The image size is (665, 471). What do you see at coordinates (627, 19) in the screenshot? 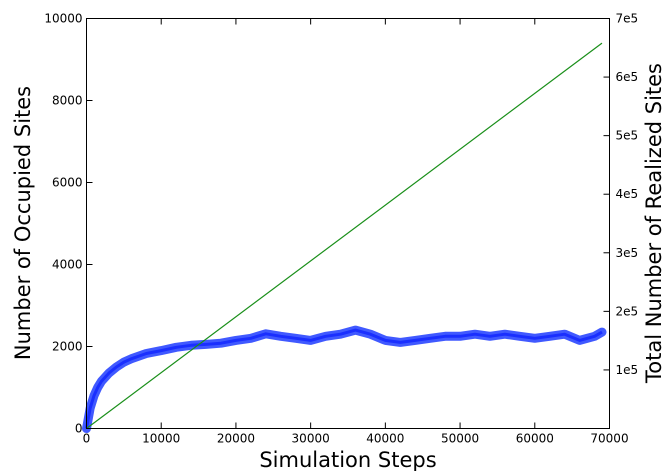
I see `y2-tick-label: 7e5` at bounding box center [627, 19].